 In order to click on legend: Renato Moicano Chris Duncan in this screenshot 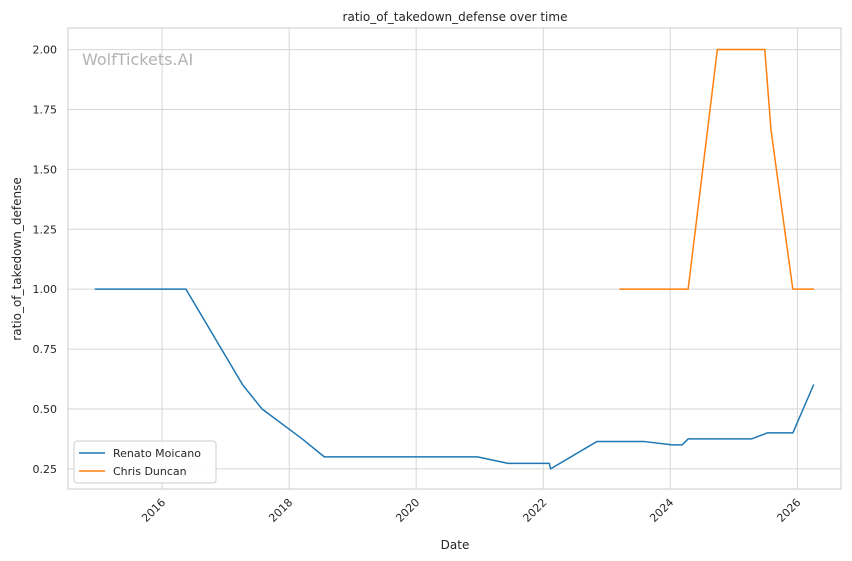, I will do `click(145, 462)`.